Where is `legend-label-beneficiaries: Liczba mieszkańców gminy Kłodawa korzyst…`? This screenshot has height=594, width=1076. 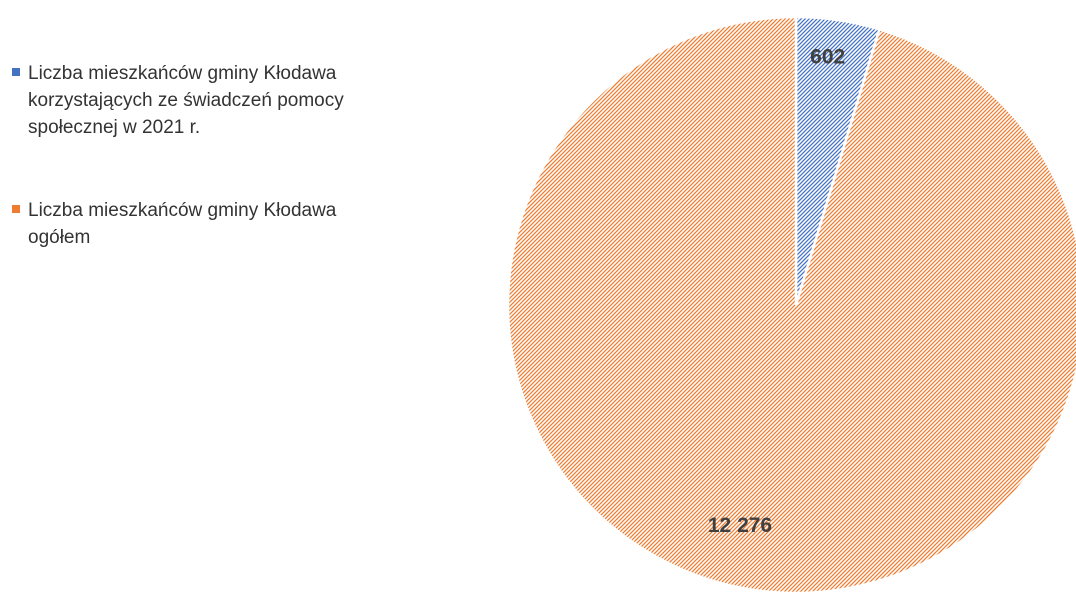
legend-label-beneficiaries: Liczba mieszkańców gminy Kłodawa korzyst… is located at coordinates (186, 100).